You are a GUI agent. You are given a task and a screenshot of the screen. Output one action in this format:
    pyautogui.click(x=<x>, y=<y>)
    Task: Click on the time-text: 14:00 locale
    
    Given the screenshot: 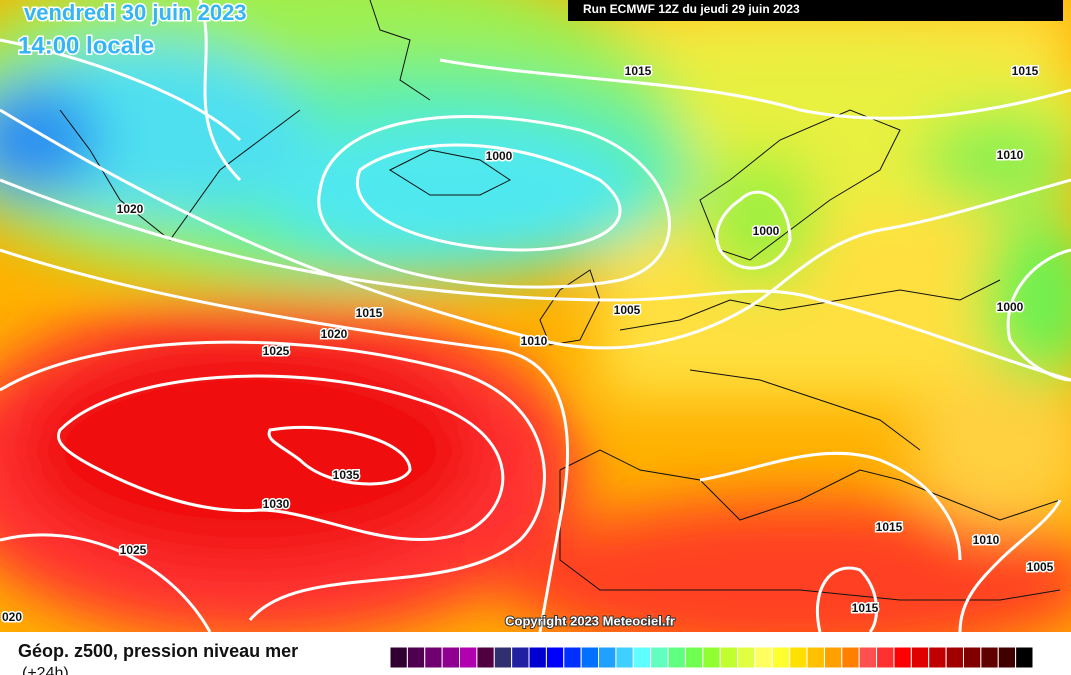 What is the action you would take?
    pyautogui.click(x=86, y=45)
    